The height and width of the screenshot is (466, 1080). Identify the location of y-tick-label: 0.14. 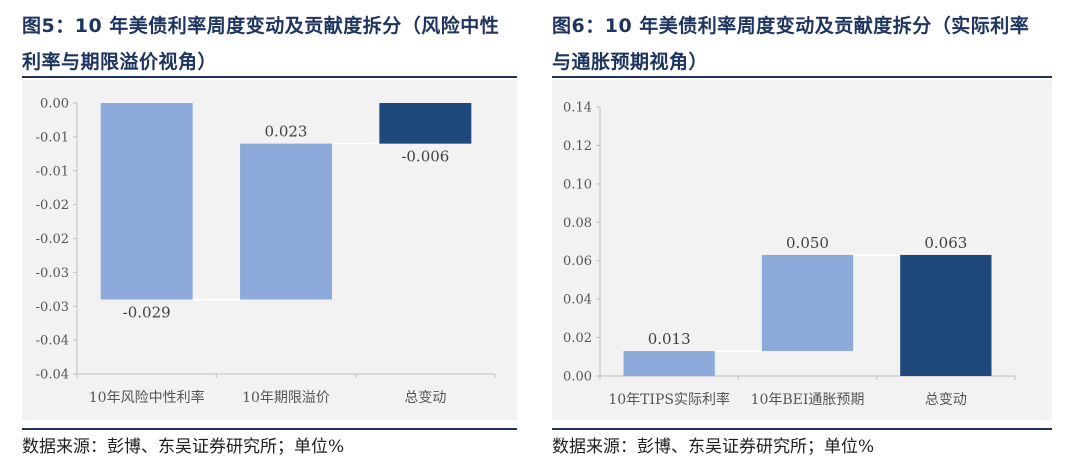
(577, 108).